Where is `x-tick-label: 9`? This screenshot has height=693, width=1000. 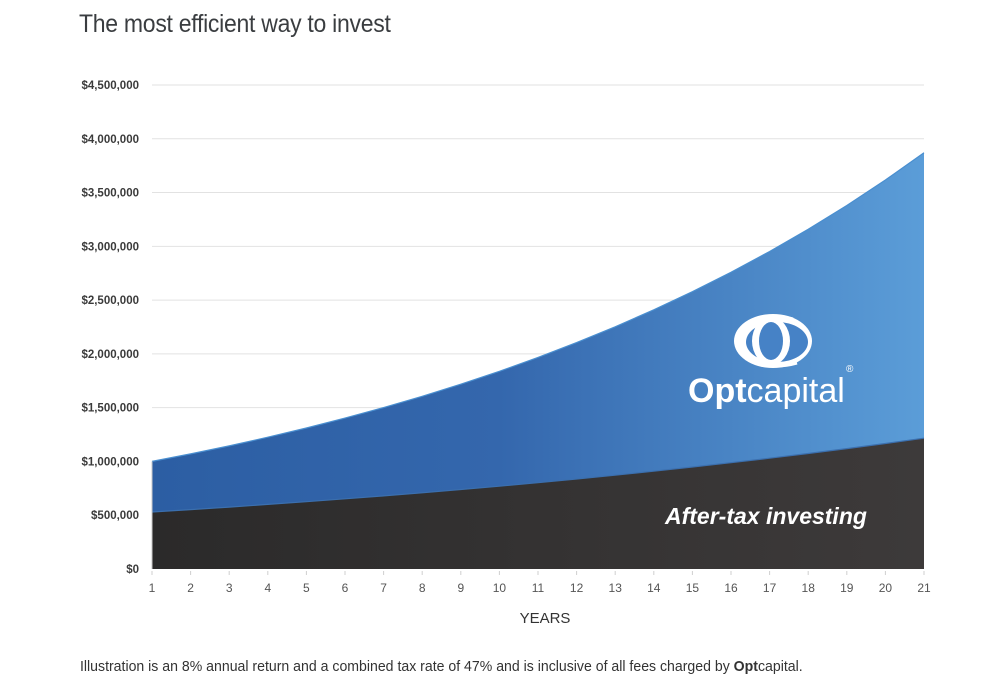
x-tick-label: 9 is located at coordinates (460, 588).